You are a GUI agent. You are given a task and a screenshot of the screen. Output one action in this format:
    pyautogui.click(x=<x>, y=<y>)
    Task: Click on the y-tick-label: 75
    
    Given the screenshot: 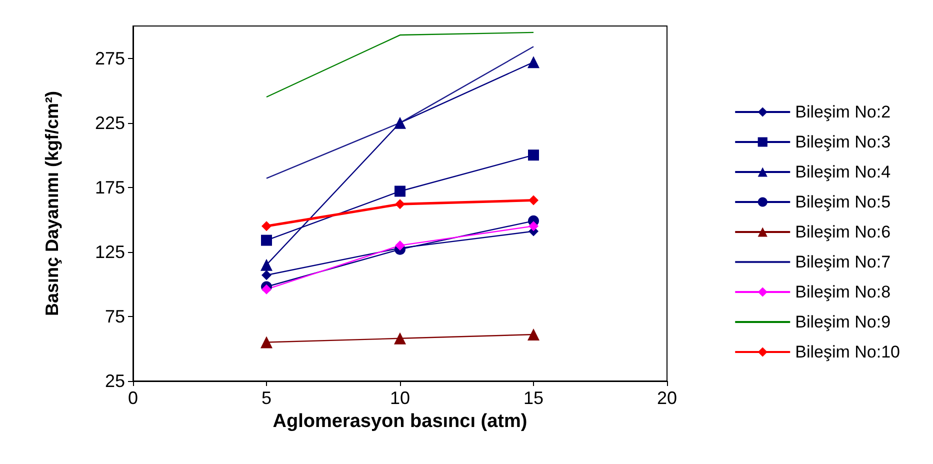 What is the action you would take?
    pyautogui.click(x=114, y=316)
    